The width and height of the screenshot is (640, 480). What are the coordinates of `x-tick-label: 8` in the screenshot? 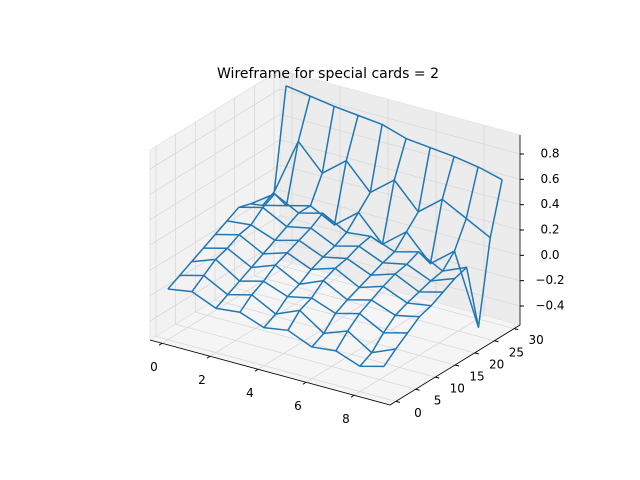 It's located at (346, 419).